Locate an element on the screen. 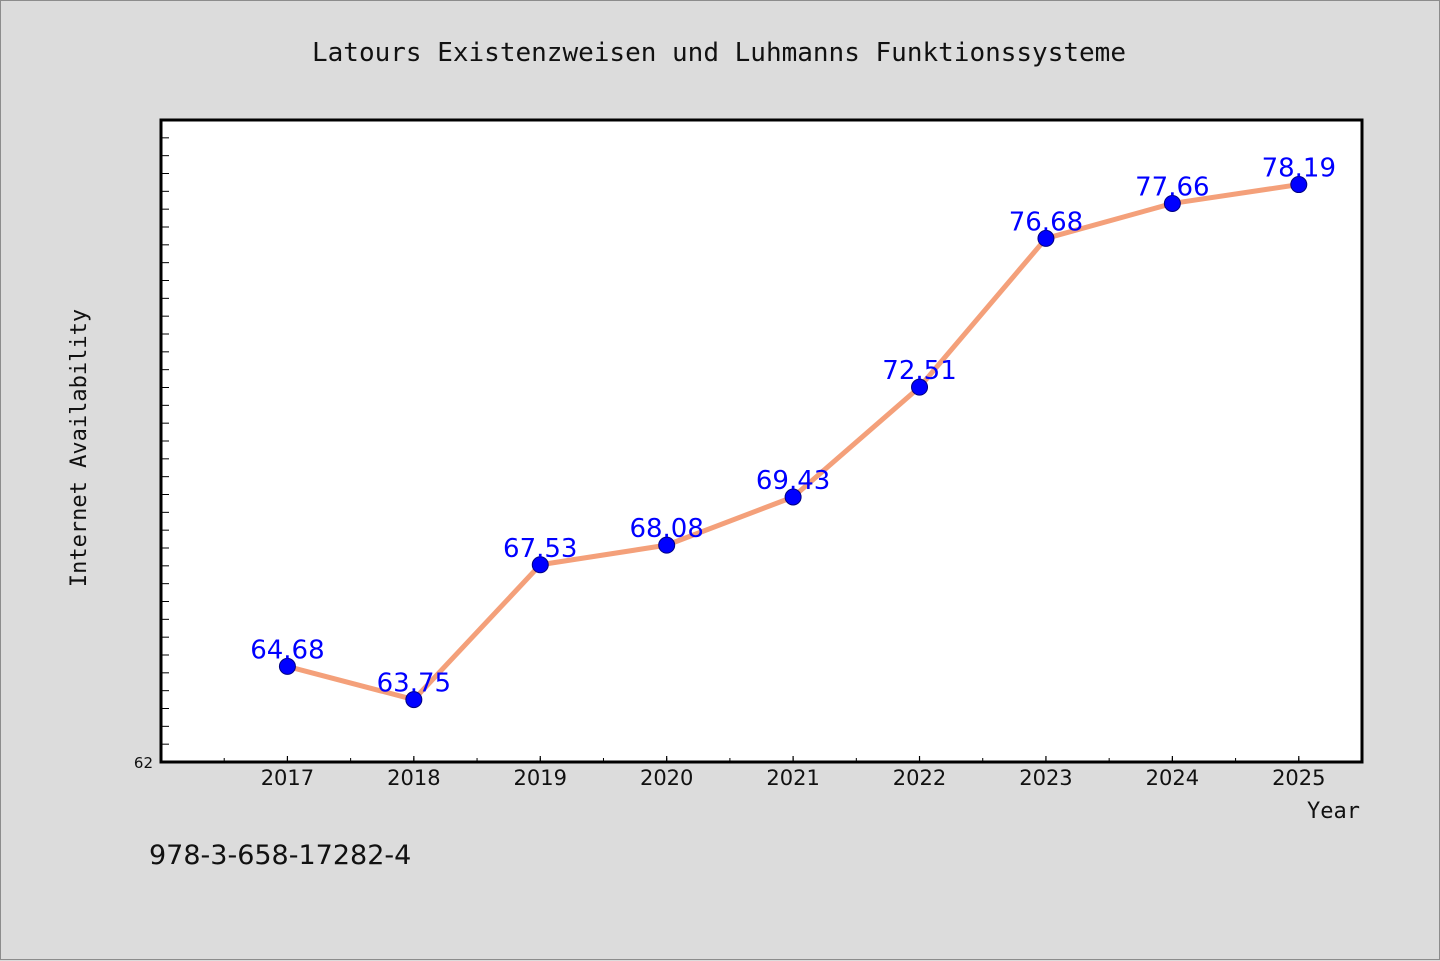 The width and height of the screenshot is (1440, 961). x-tick-label: 2020 is located at coordinates (666, 778).